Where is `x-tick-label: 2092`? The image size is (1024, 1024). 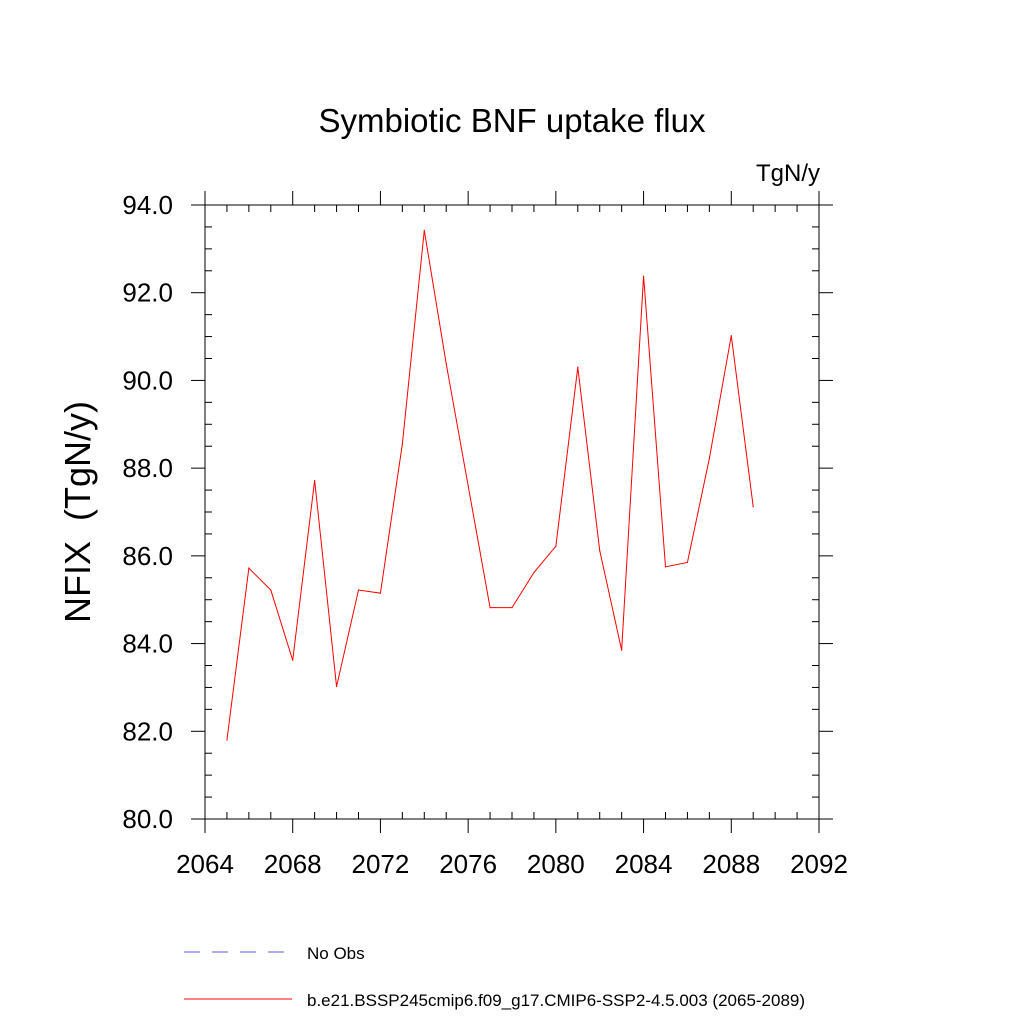
x-tick-label: 2092 is located at coordinates (819, 864).